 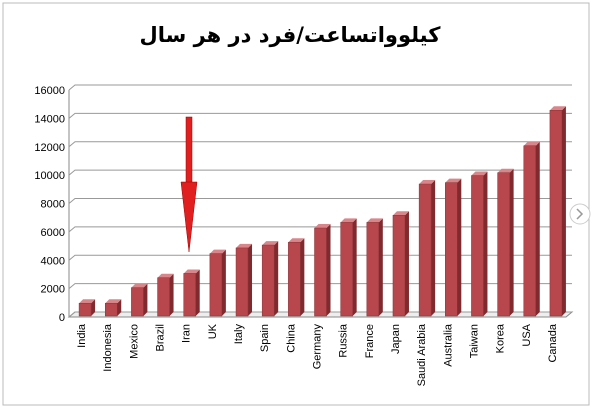 What do you see at coordinates (396, 339) in the screenshot?
I see `x-tick-label: Japan` at bounding box center [396, 339].